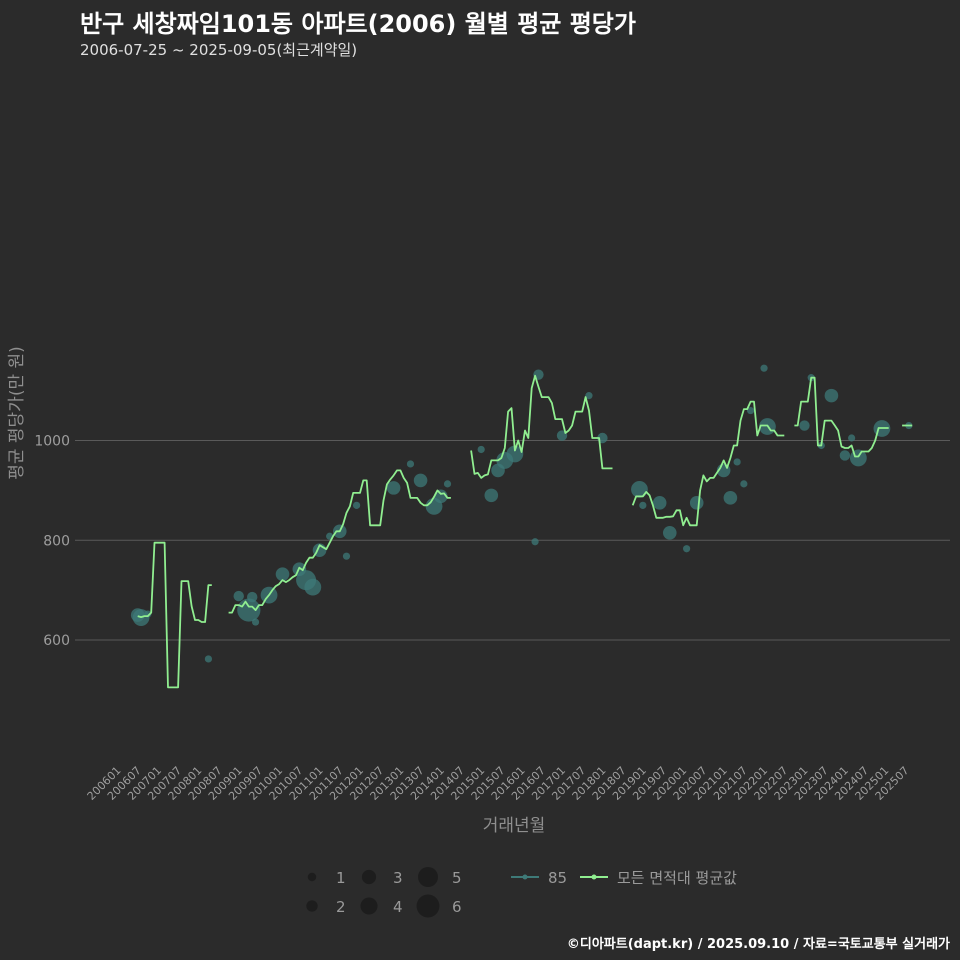  Describe the element at coordinates (341, 907) in the screenshot. I see `legend-size-label-2: 2` at that location.